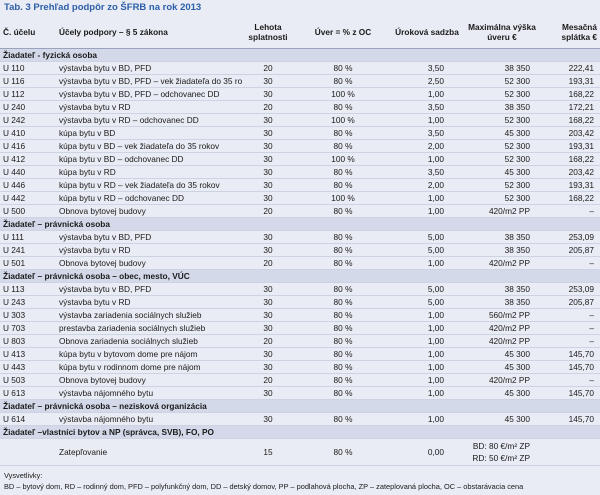  Describe the element at coordinates (343, 94) in the screenshot. I see `loan-share-cell: 100 %` at that location.